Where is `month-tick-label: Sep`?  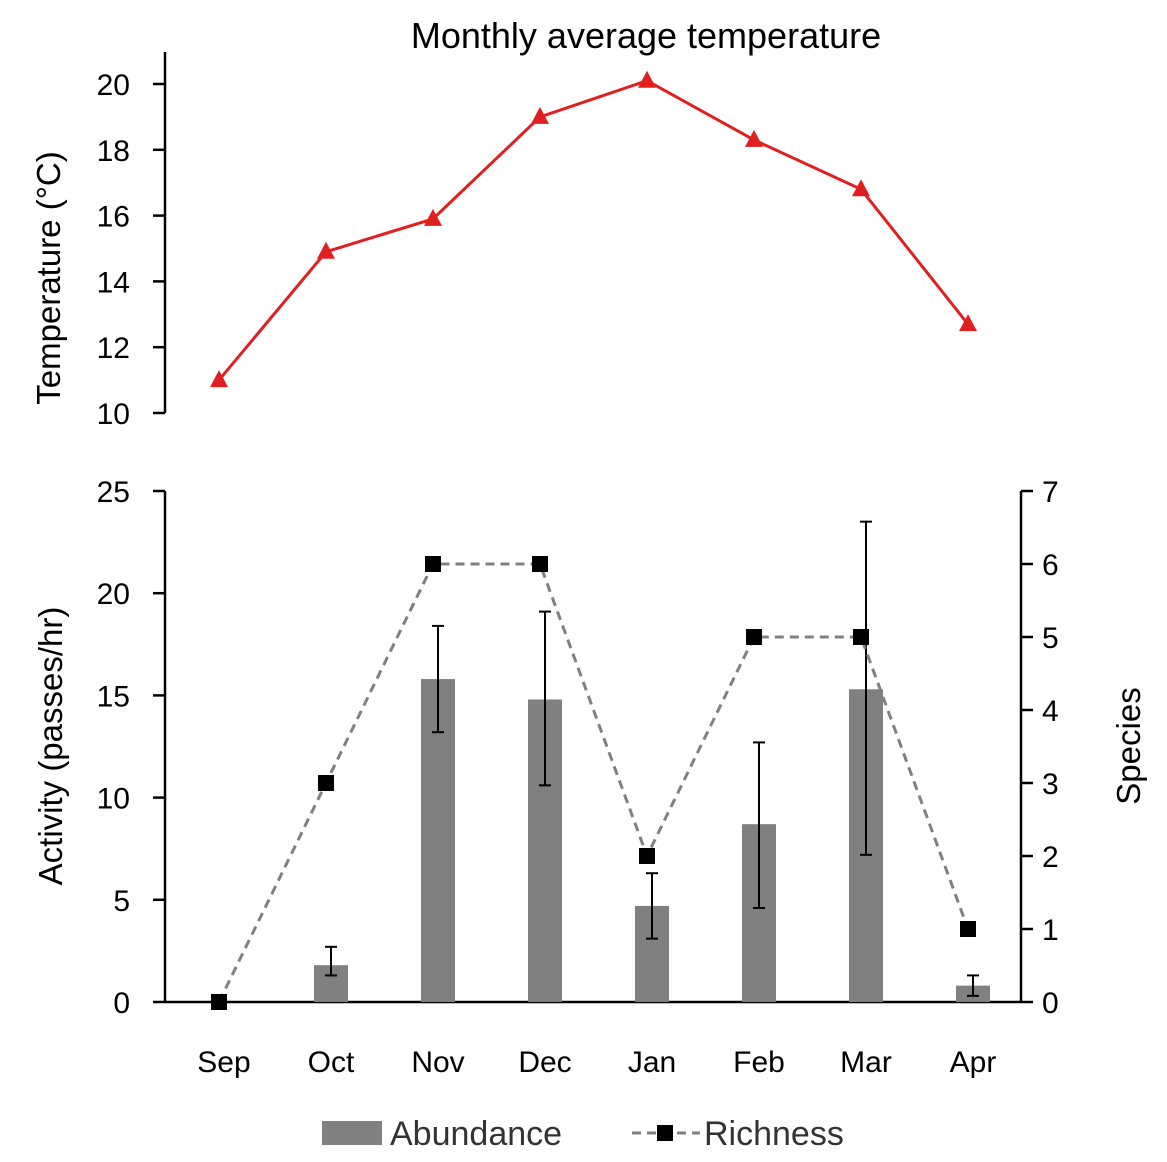
month-tick-label: Sep is located at coordinates (223, 1062).